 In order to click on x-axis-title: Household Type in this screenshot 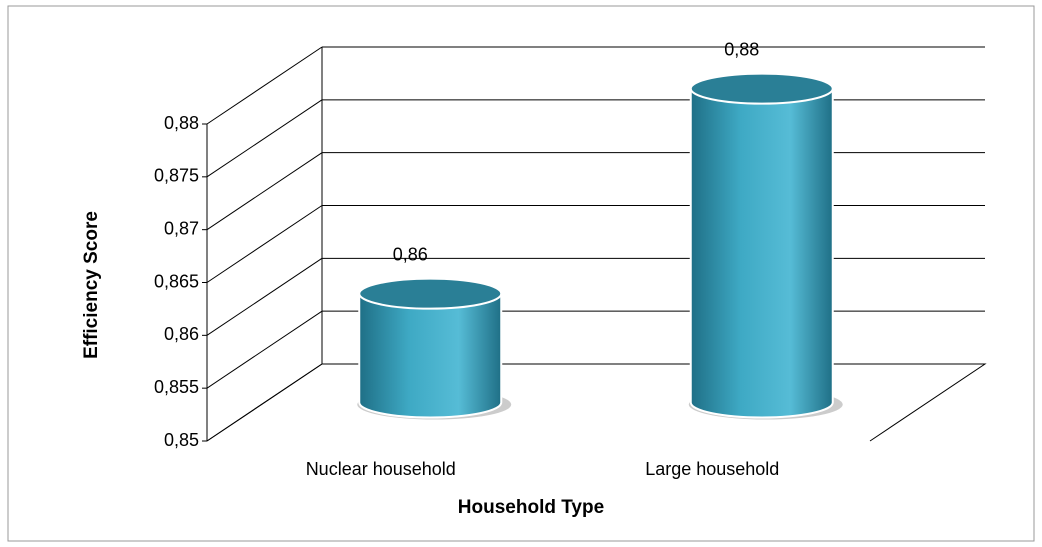, I will do `click(531, 507)`.